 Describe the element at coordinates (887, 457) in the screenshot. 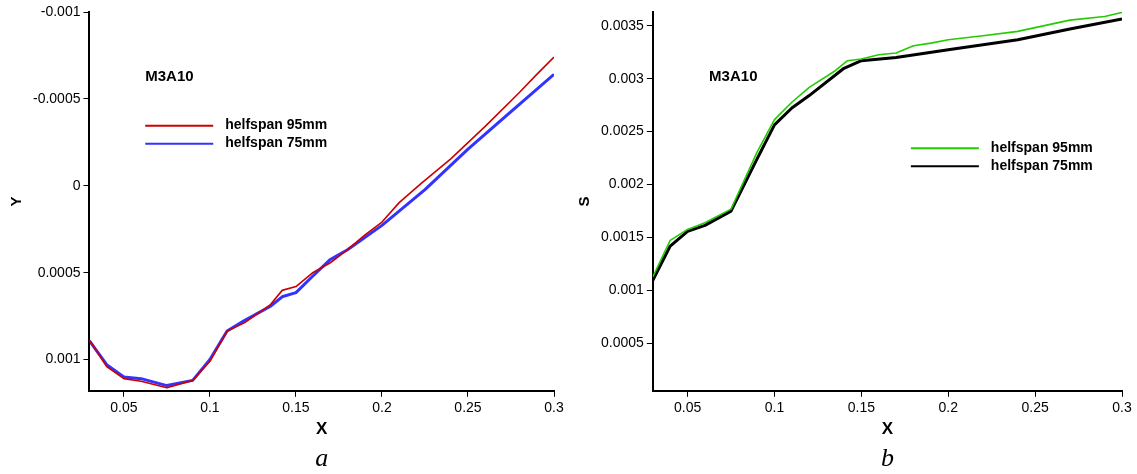

I see `text: b` at that location.